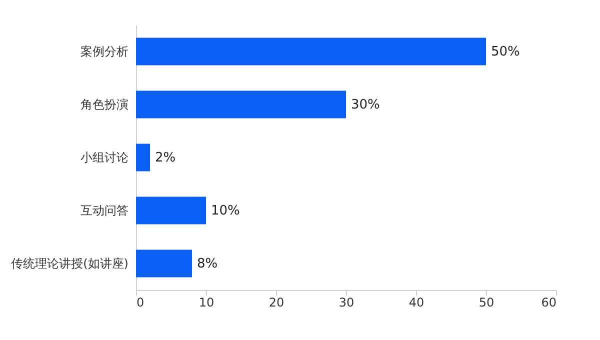 Image resolution: width=600 pixels, height=340 pixels. Describe the element at coordinates (505, 52) in the screenshot. I see `data-label: 50%` at that location.